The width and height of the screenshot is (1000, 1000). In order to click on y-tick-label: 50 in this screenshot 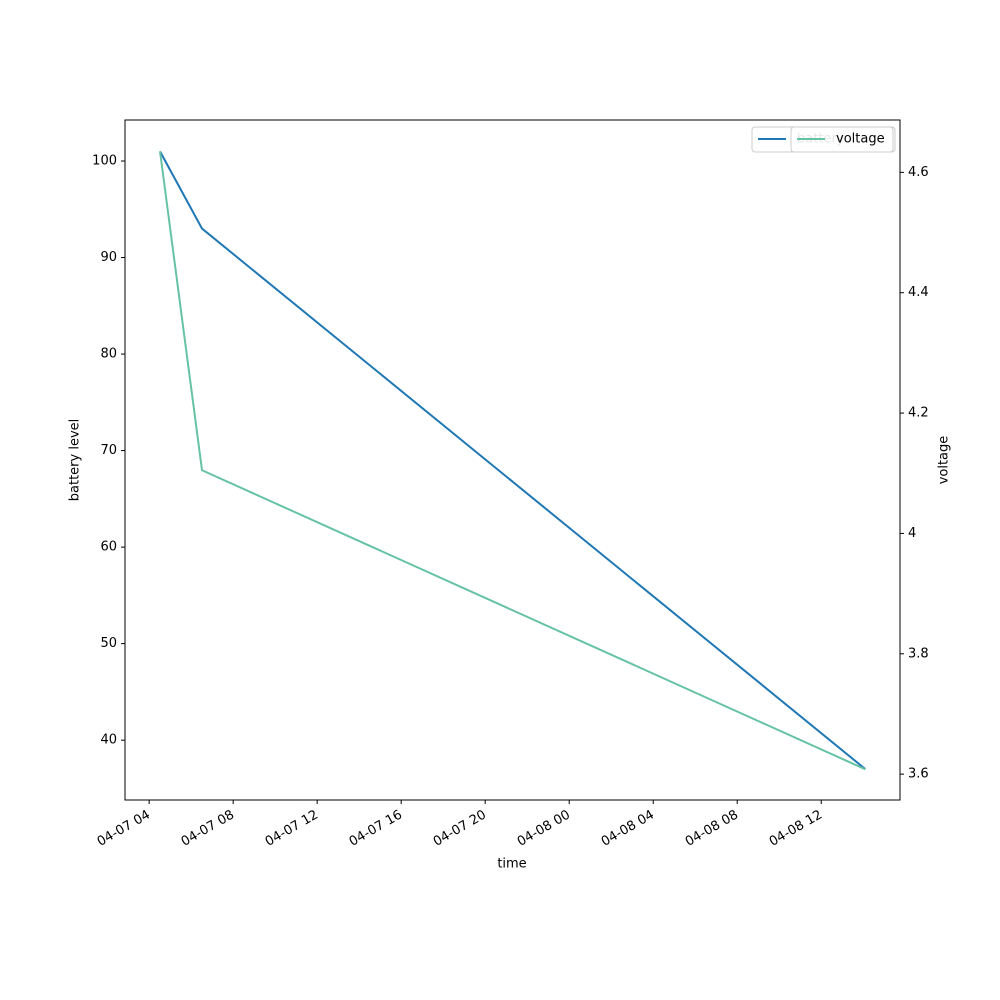, I will do `click(108, 643)`.